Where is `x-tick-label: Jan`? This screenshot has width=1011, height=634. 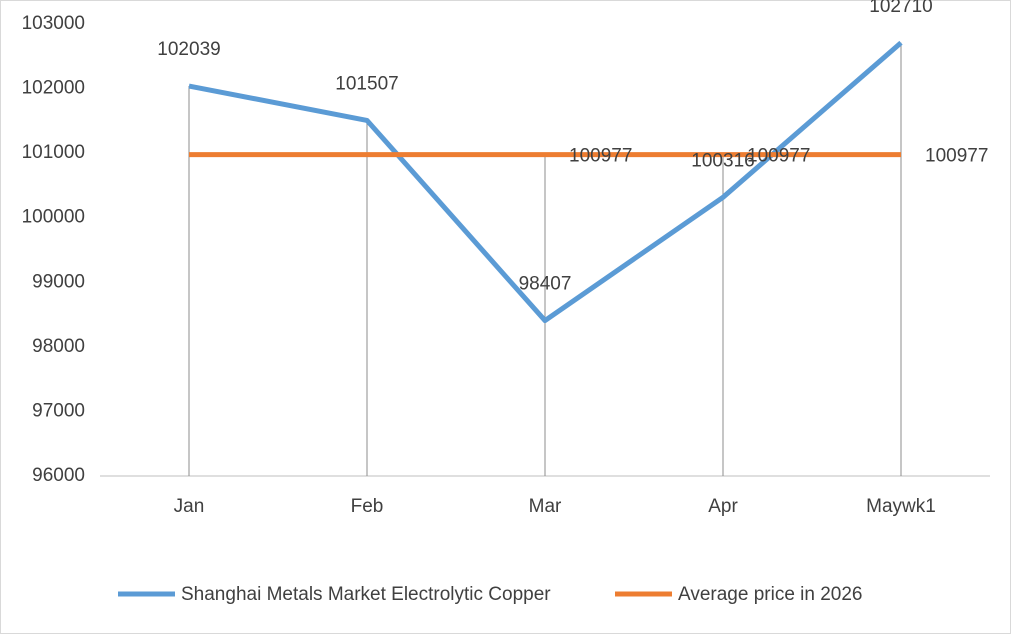
x-tick-label: Jan is located at coordinates (189, 506).